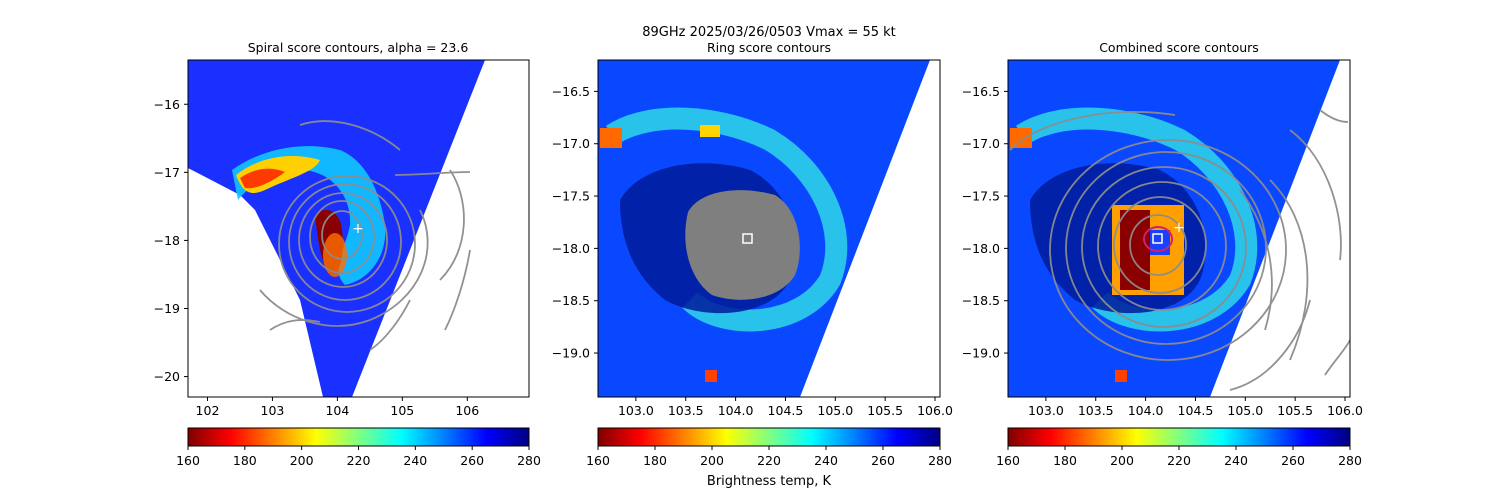  What do you see at coordinates (742, 245) in the screenshot?
I see `ring-score-contours` at bounding box center [742, 245].